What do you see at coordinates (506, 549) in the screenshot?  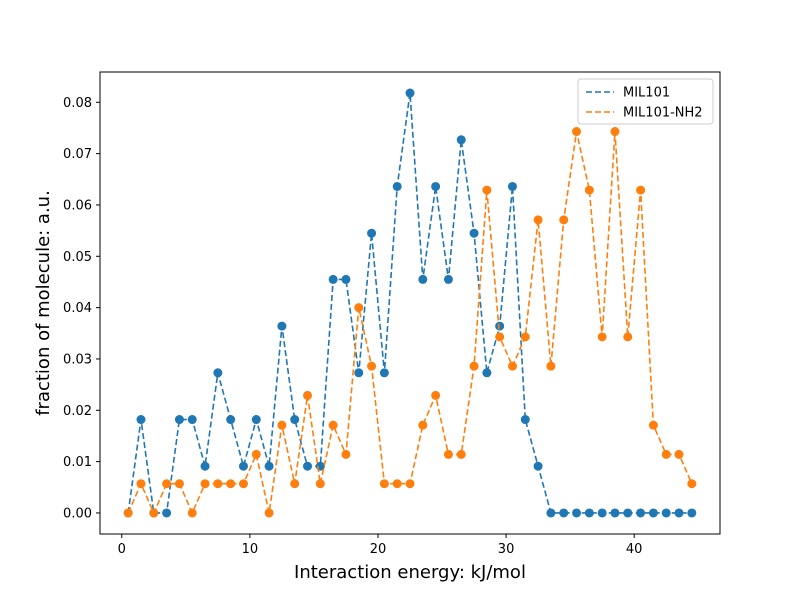 I see `x-tick-label-3: 30` at bounding box center [506, 549].